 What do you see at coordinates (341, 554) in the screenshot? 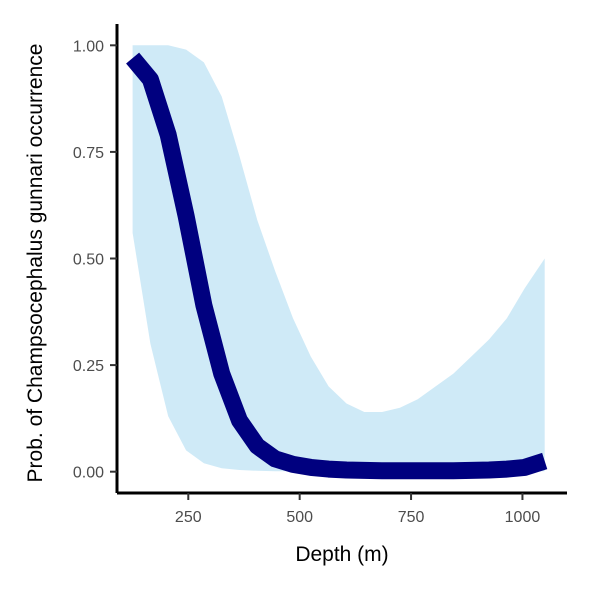
I see `x-axis-title: Depth (m)` at bounding box center [341, 554].